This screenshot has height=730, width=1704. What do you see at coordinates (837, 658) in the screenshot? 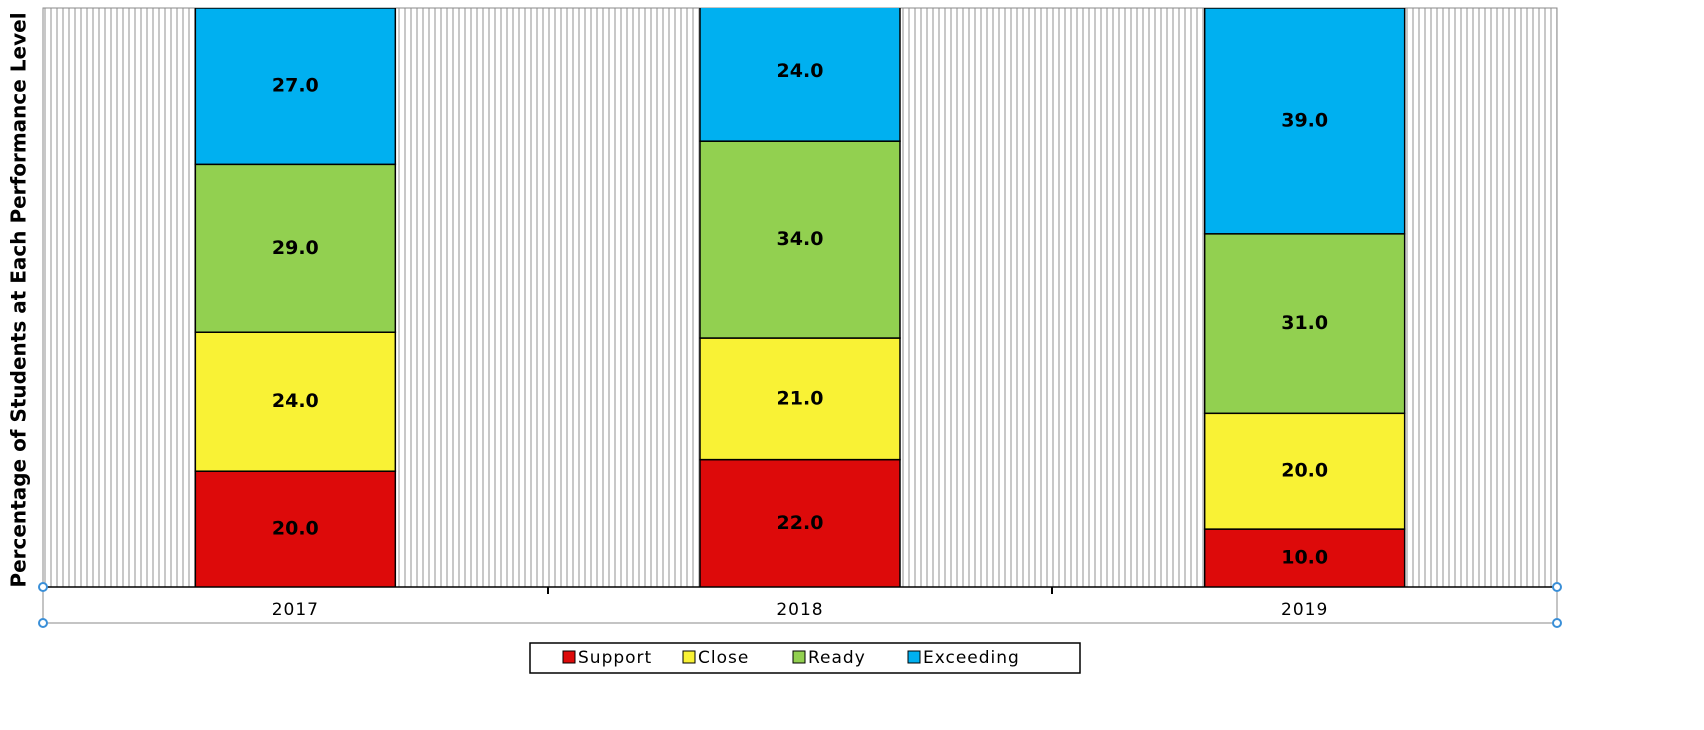
I see `legend-label: Ready` at bounding box center [837, 658].